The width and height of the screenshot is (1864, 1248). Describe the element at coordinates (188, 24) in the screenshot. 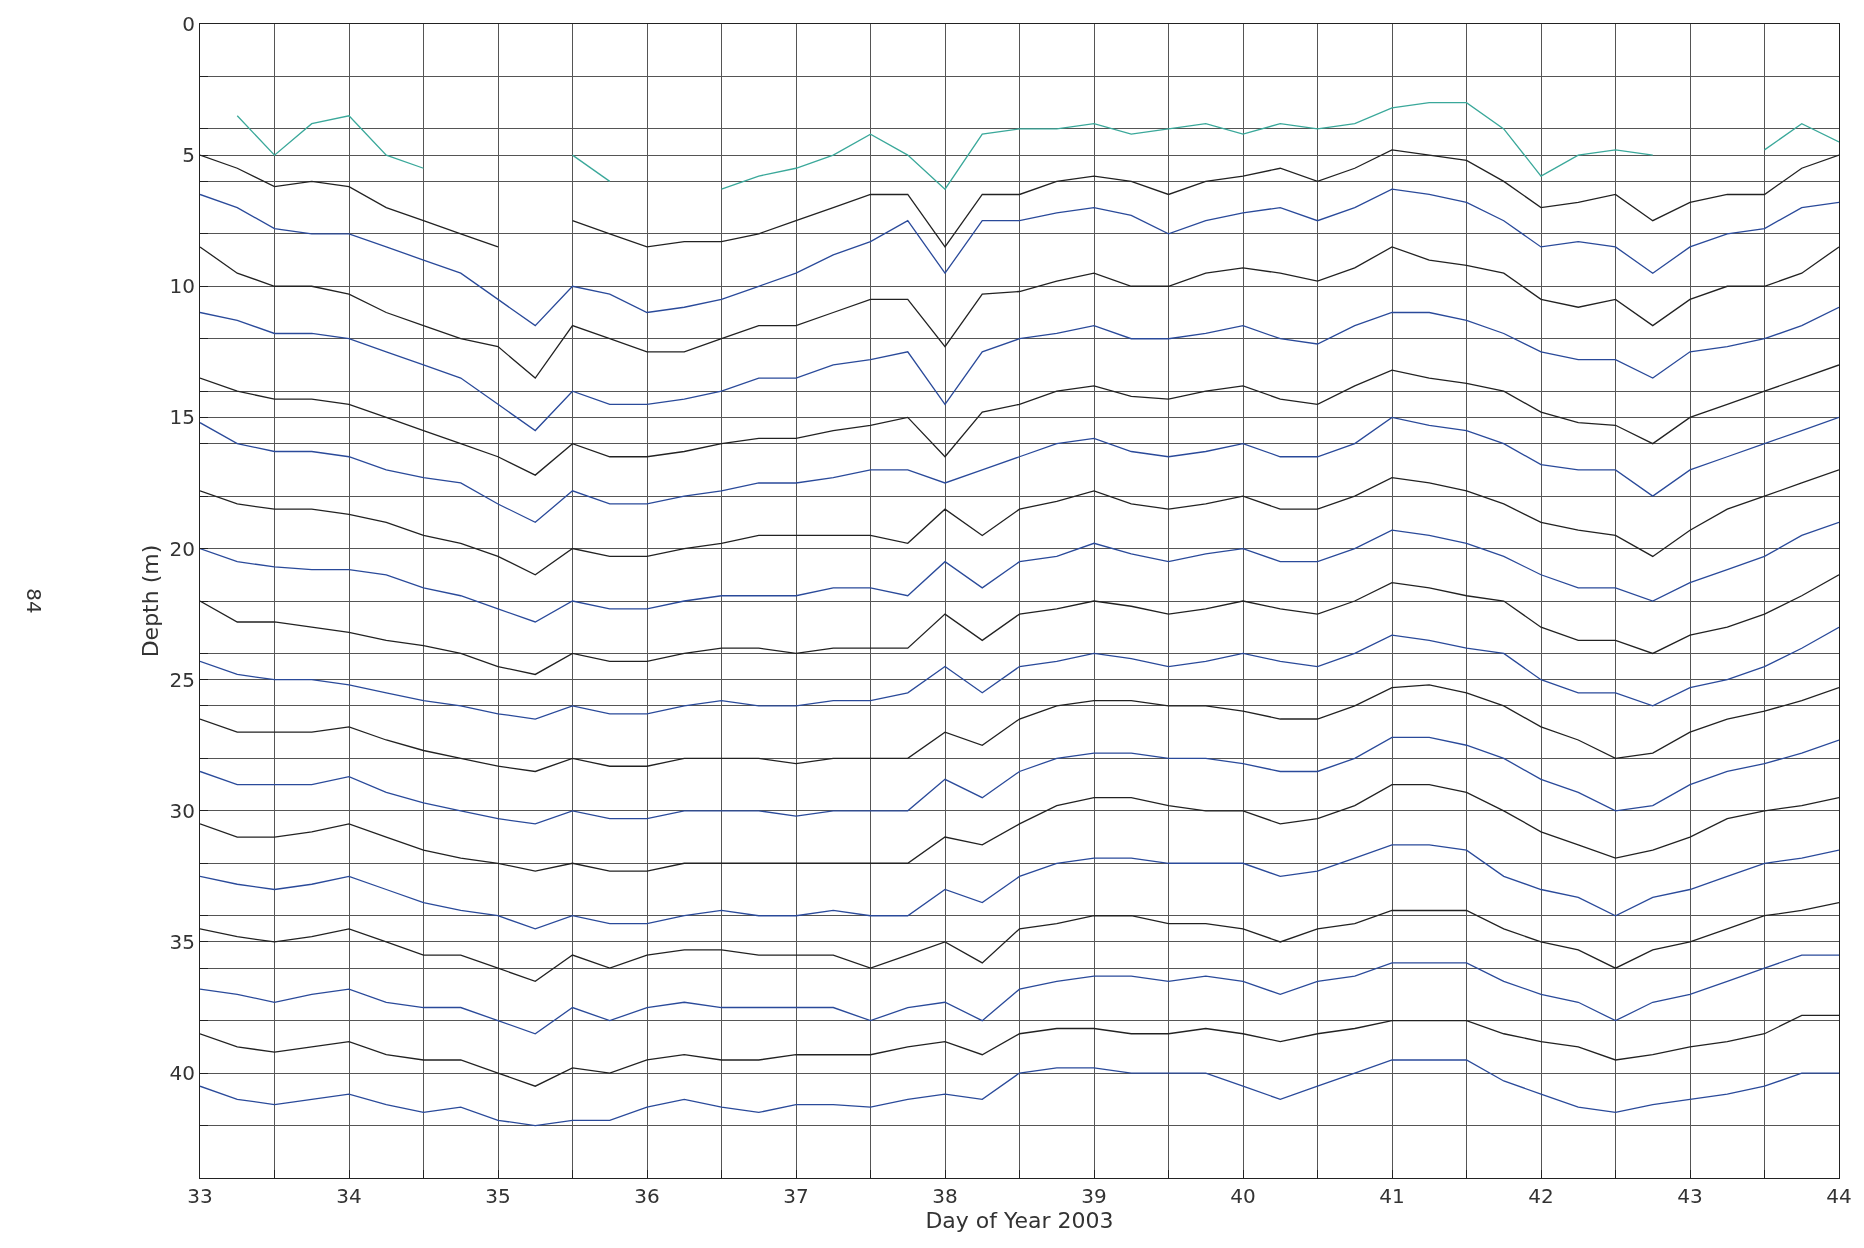

I see `y-tick-label: 0` at that location.